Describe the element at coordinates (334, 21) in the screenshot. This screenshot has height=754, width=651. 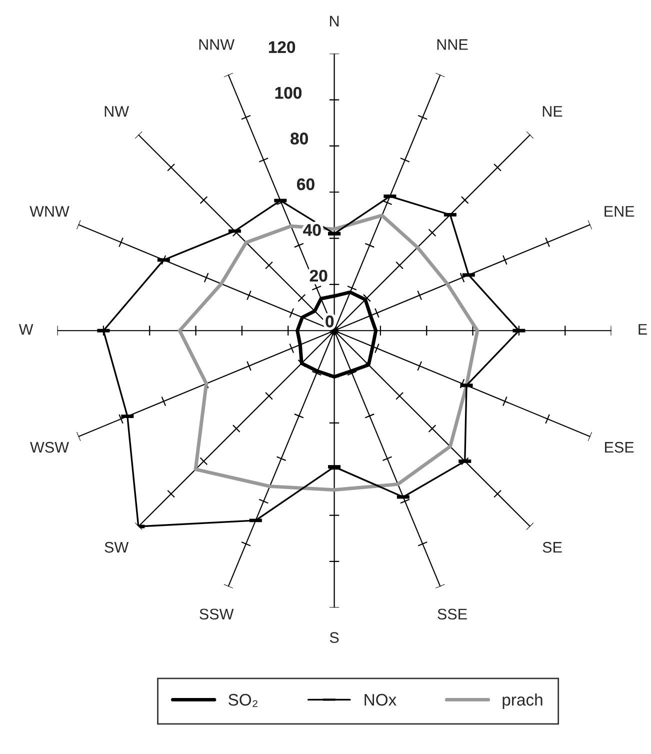
I see `spoke-label: N` at that location.